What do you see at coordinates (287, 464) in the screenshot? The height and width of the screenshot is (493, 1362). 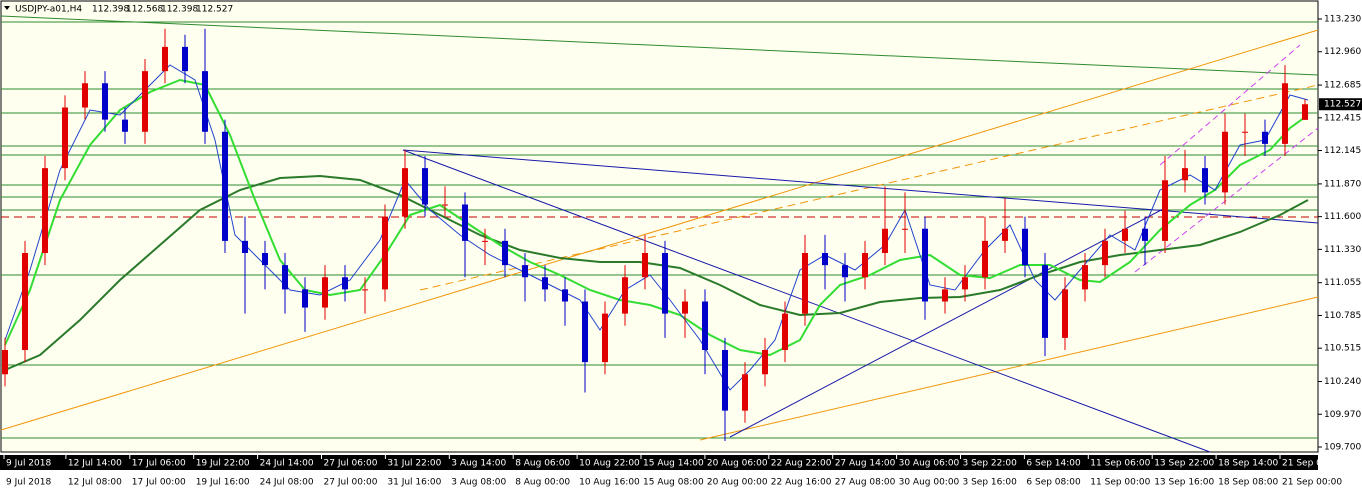 I see `time-label-top: 24 Jul 14:00` at bounding box center [287, 464].